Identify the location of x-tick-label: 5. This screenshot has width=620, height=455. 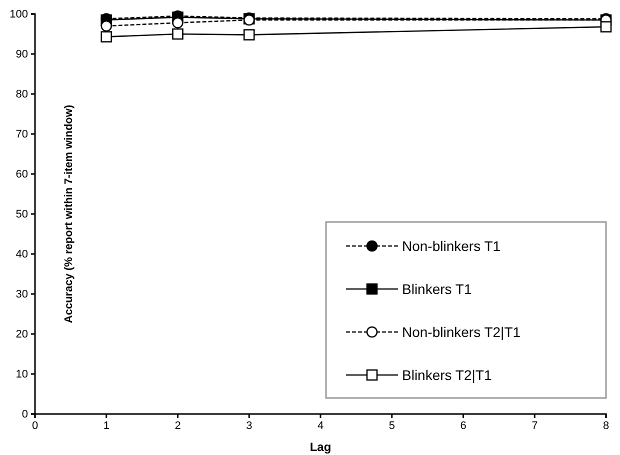
(391, 426).